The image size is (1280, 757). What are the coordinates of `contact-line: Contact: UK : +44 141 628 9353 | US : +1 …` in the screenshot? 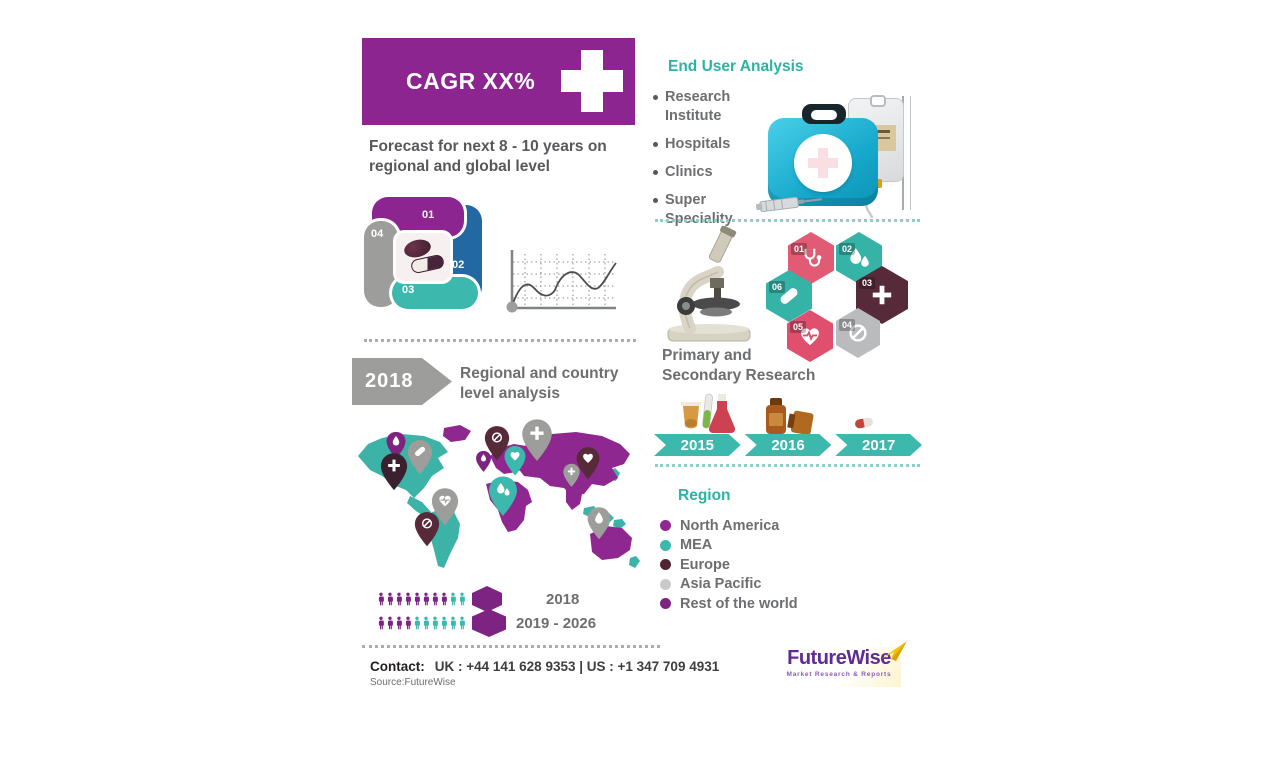 It's located at (544, 666).